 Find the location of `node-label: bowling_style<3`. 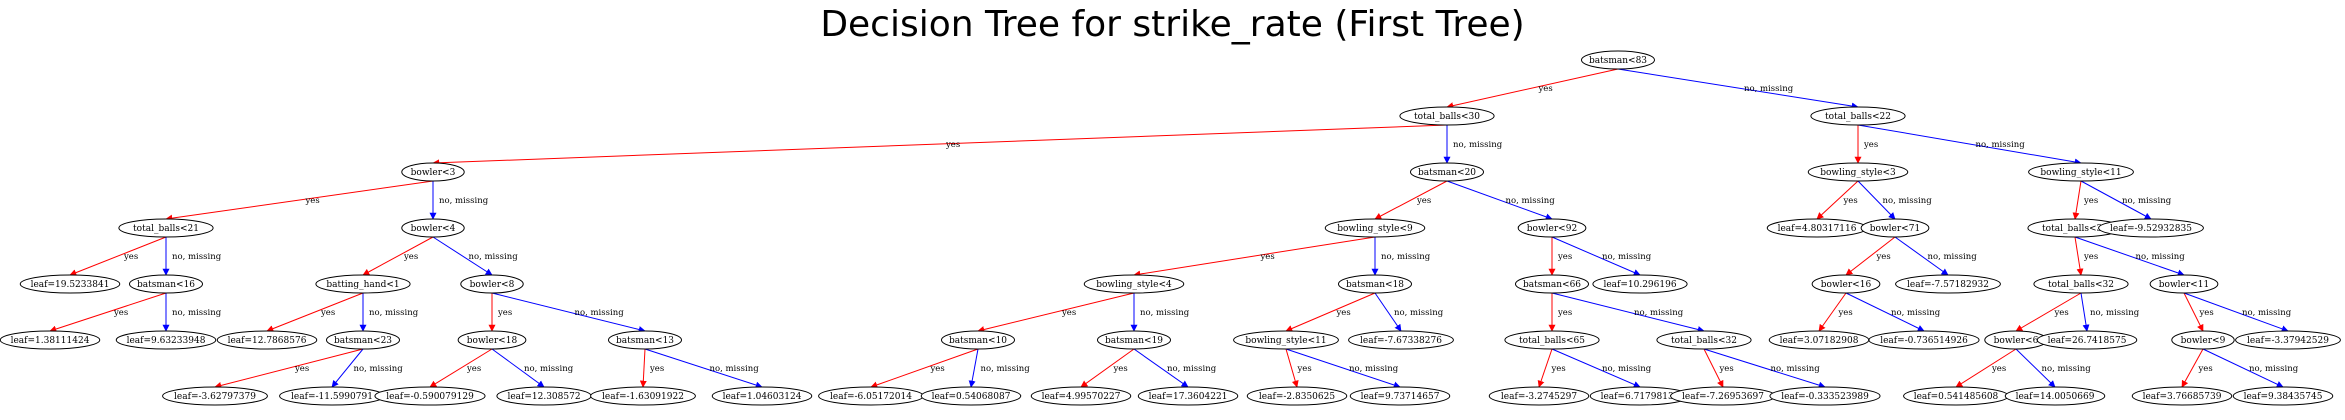

node-label: bowling_style<3 is located at coordinates (1858, 173).